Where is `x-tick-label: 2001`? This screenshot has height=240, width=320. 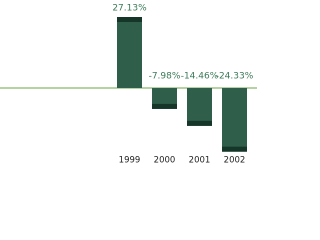 x-tick-label: 2001 is located at coordinates (200, 161).